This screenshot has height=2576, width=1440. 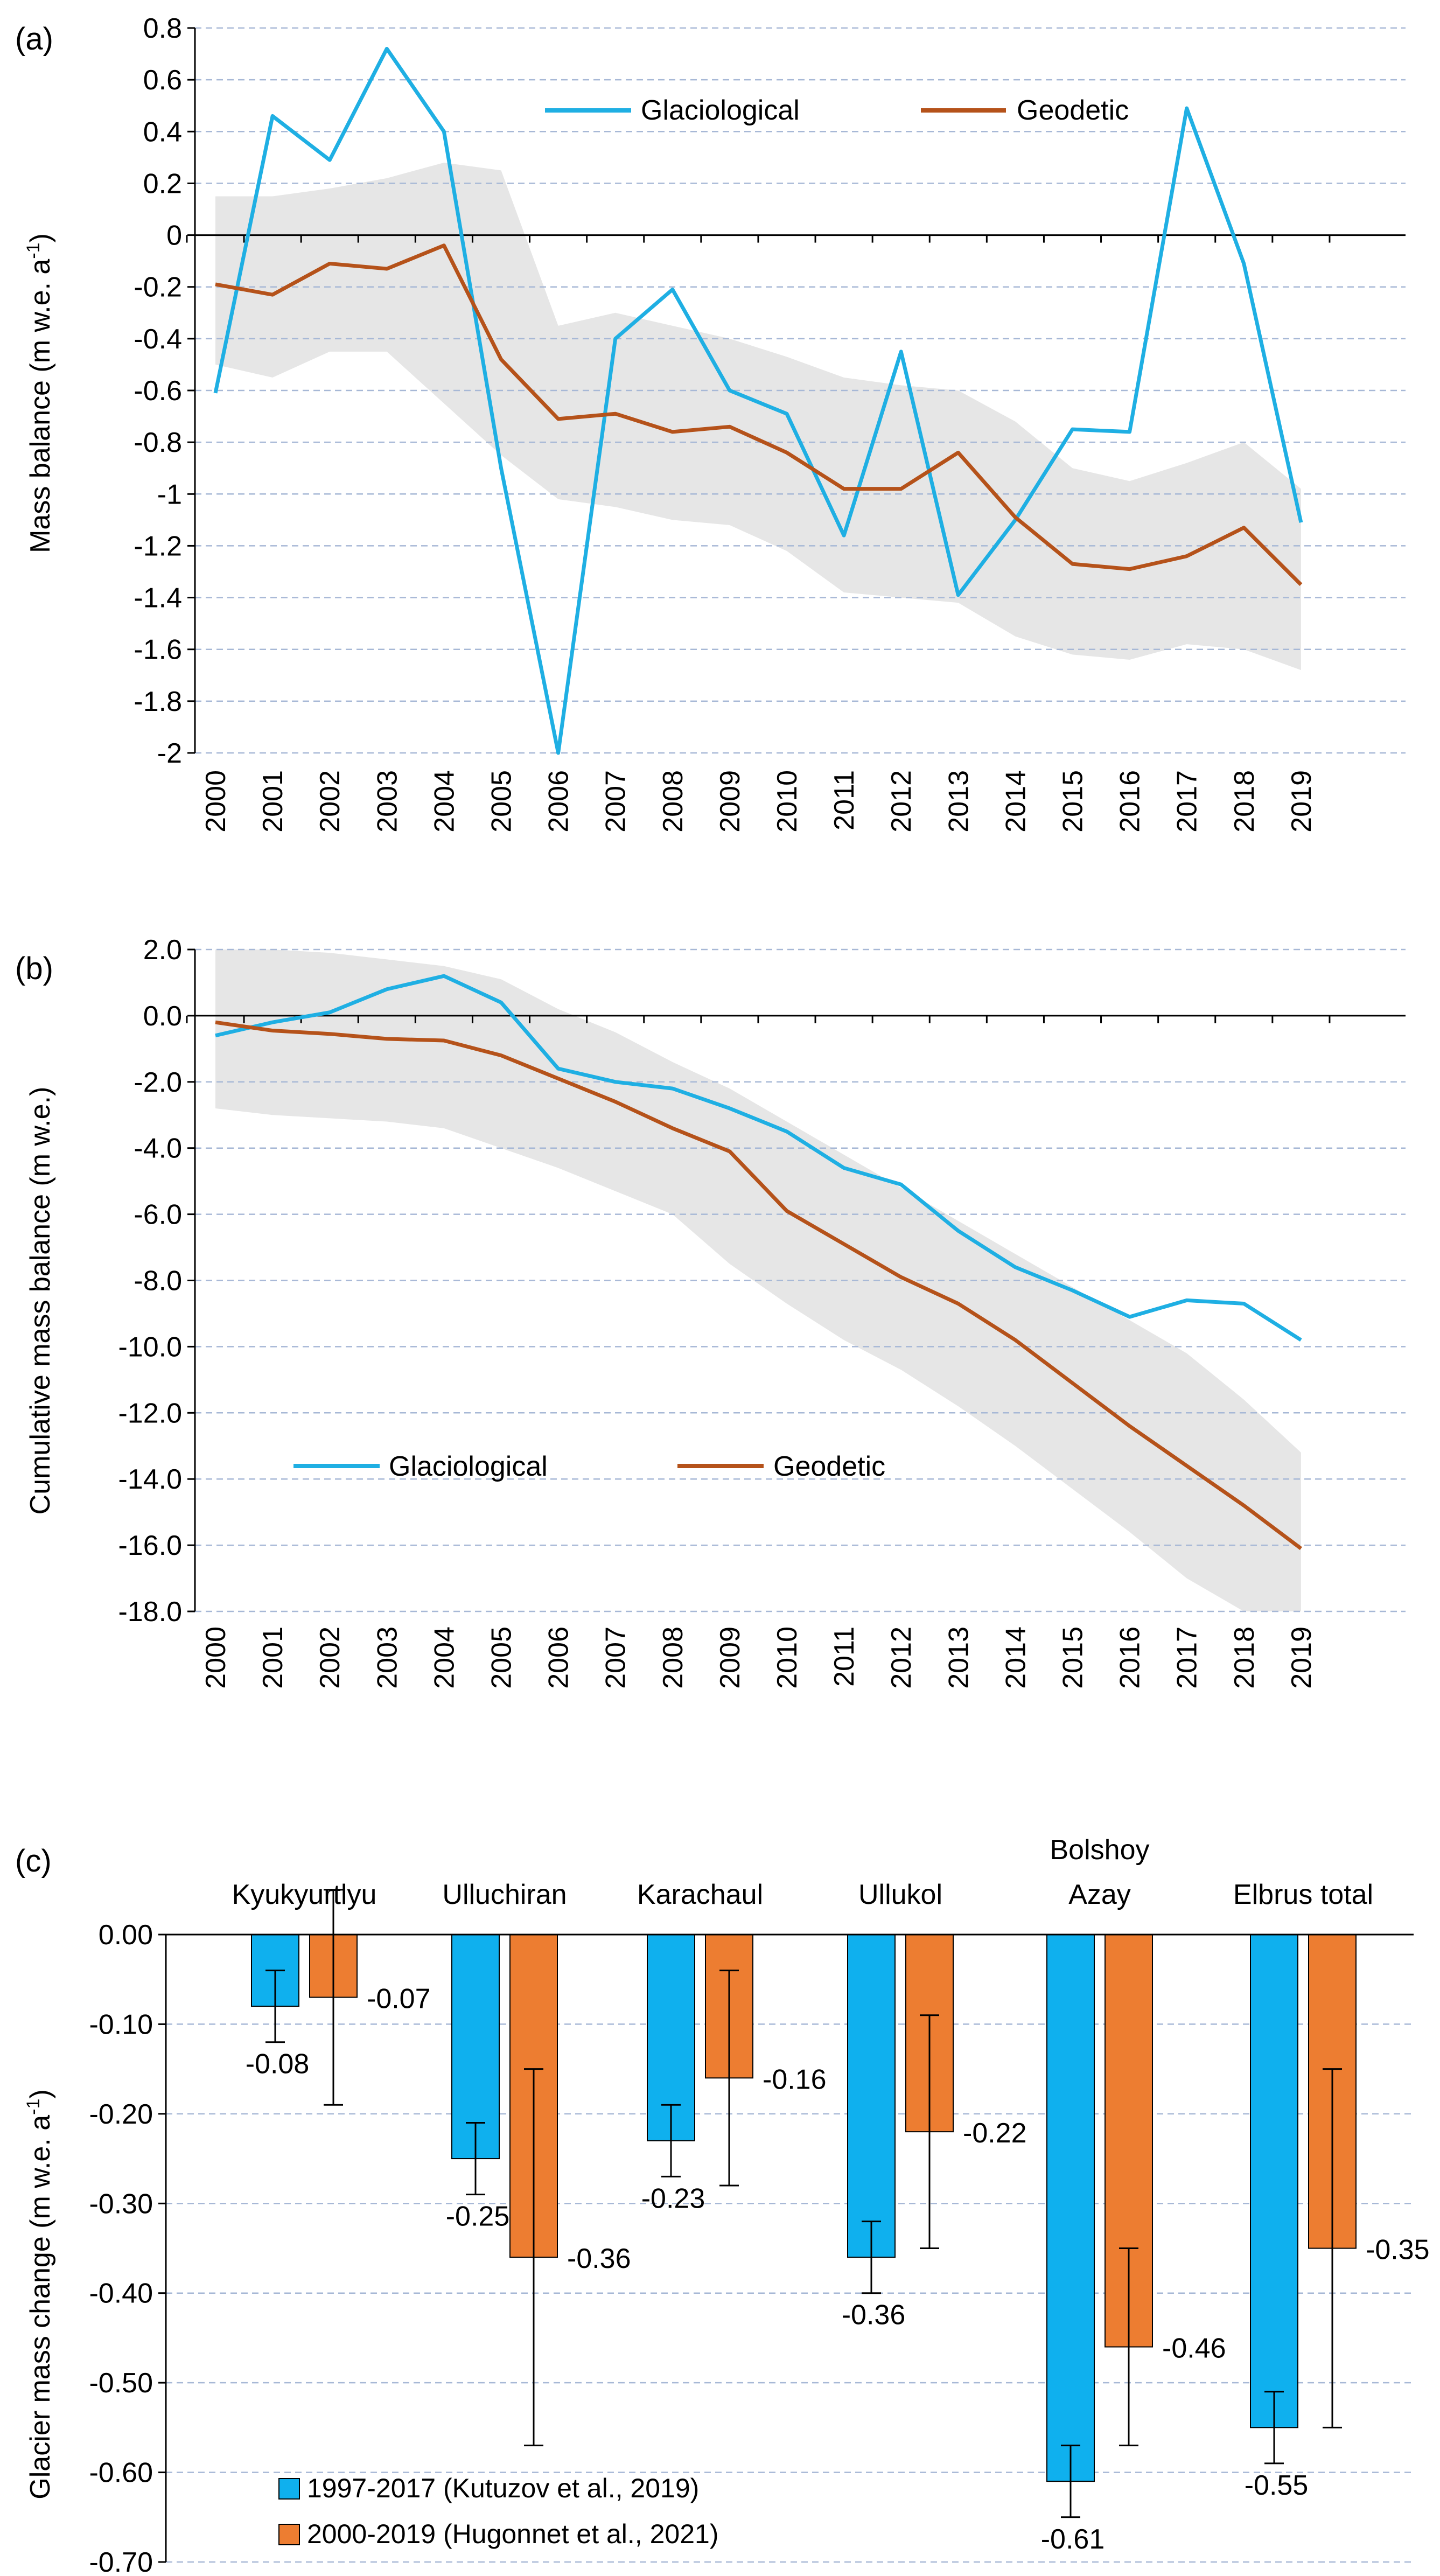 I want to click on panel-a-y-tick-label: 0.6, so click(x=162, y=80).